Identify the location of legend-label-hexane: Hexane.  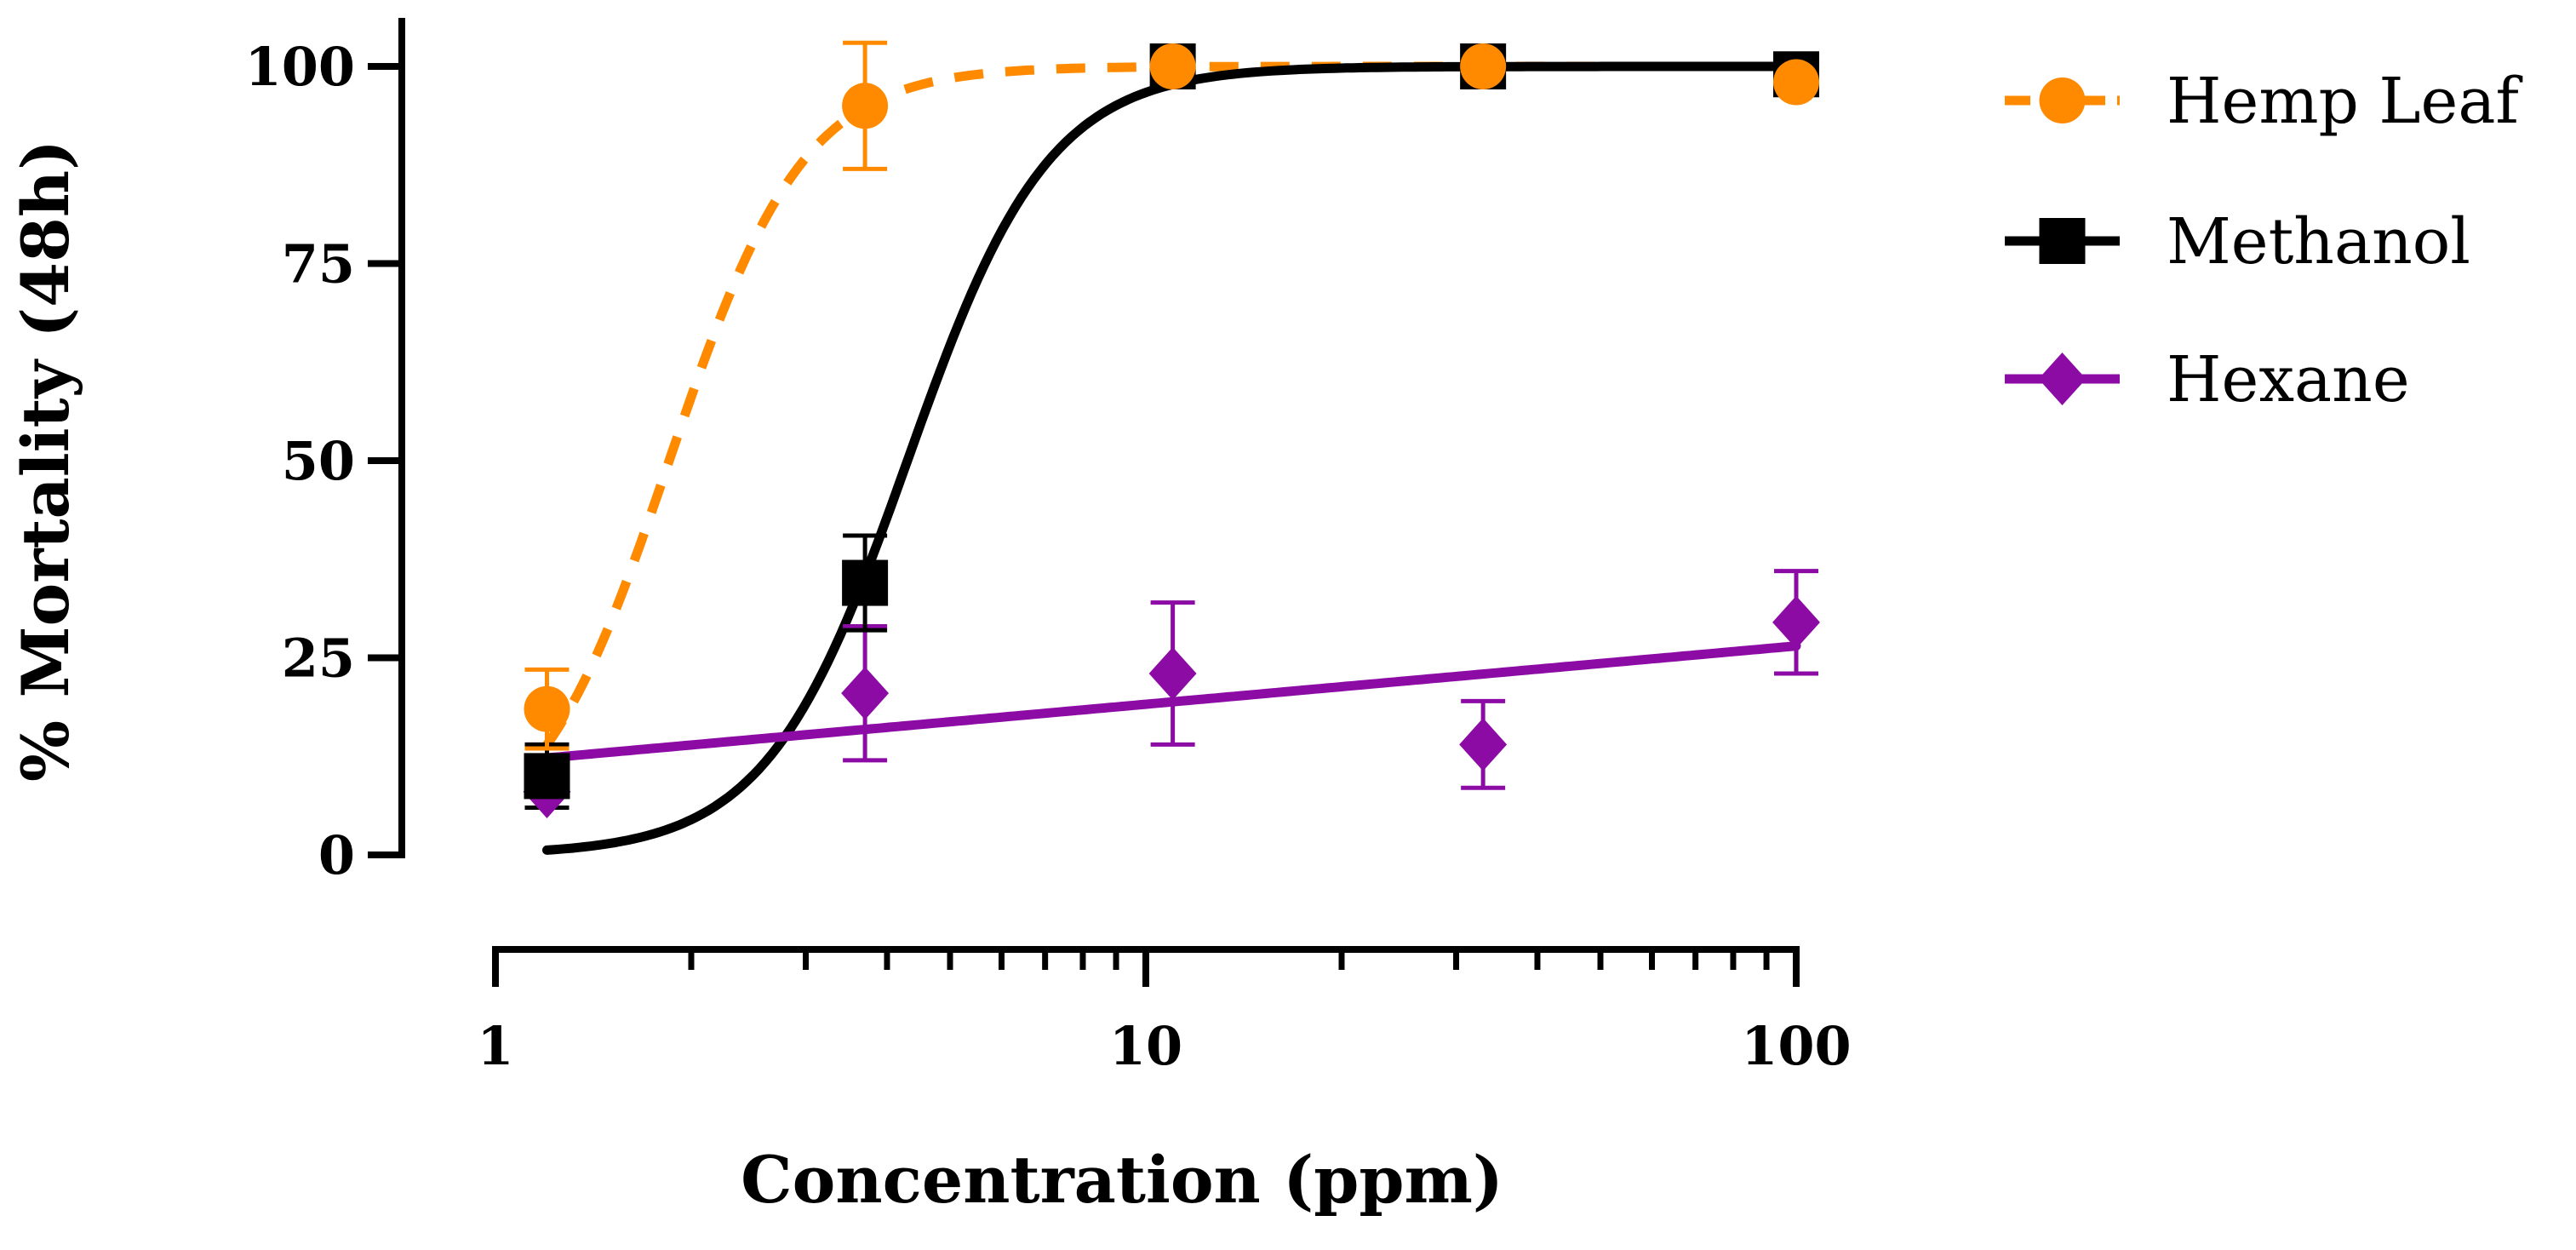
(2288, 380).